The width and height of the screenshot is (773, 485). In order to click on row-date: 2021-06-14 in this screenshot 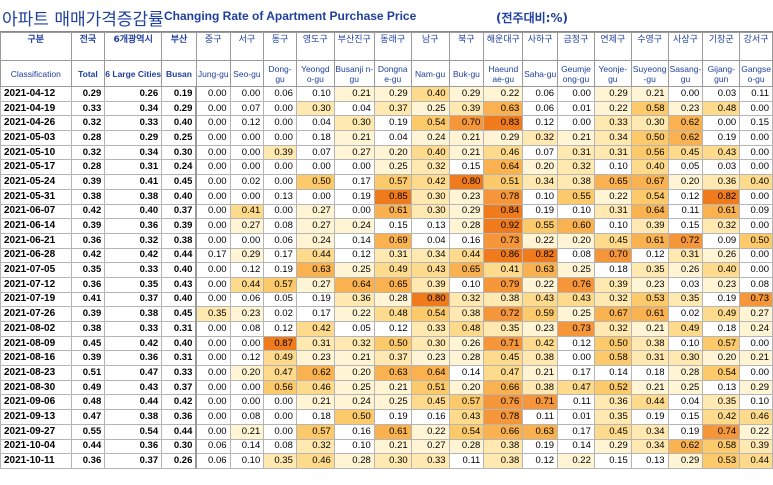, I will do `click(36, 226)`.